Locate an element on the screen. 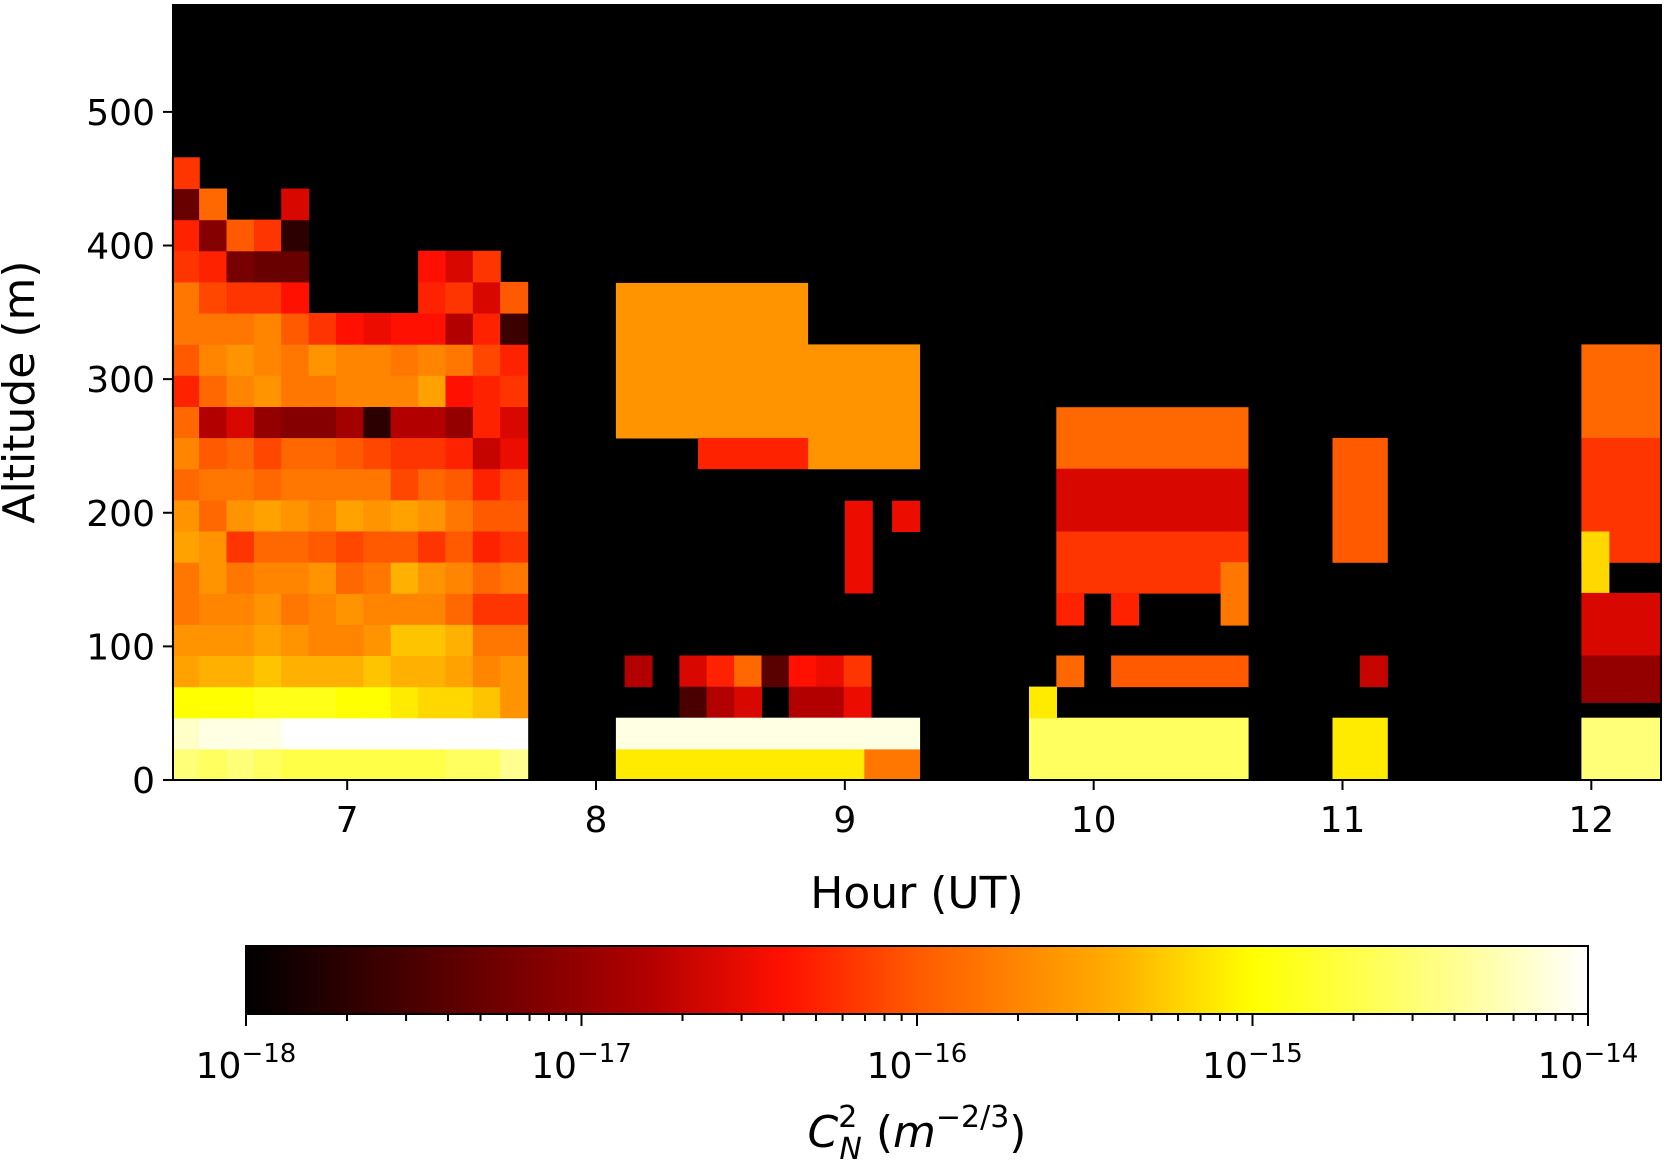  colorbar-tick-label: 10−17 is located at coordinates (581, 1063).